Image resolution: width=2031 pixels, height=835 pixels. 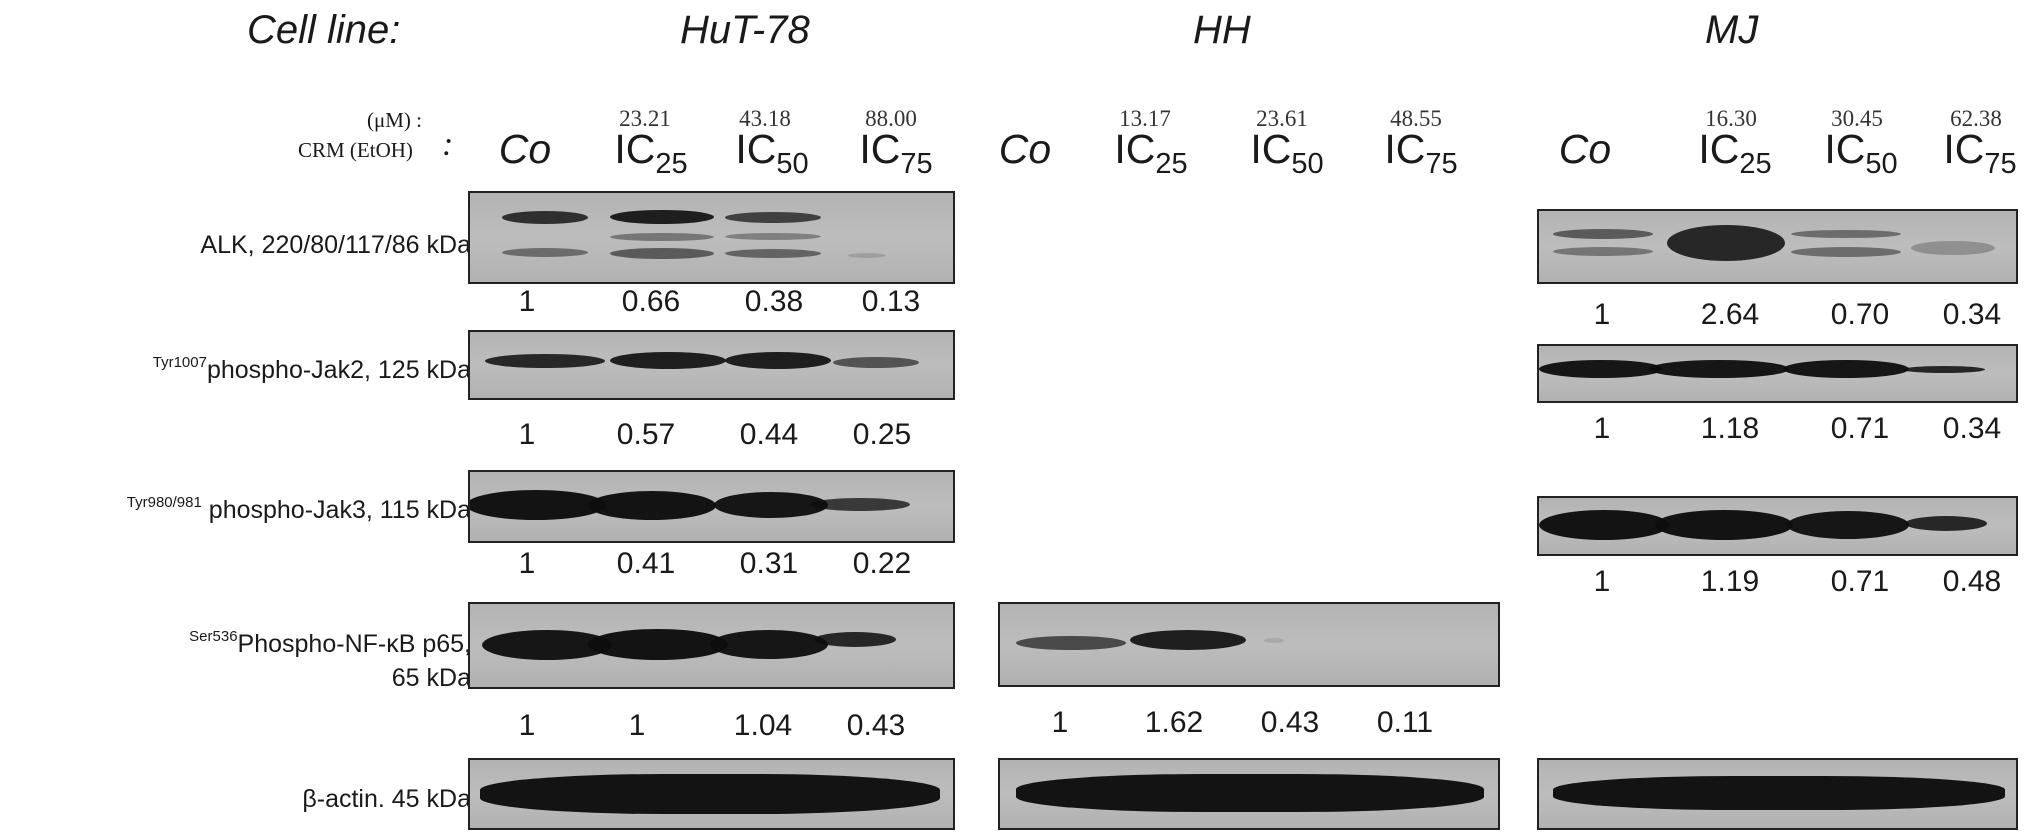 I want to click on value-hut78-jak2-ic25: 0.57, so click(x=646, y=434).